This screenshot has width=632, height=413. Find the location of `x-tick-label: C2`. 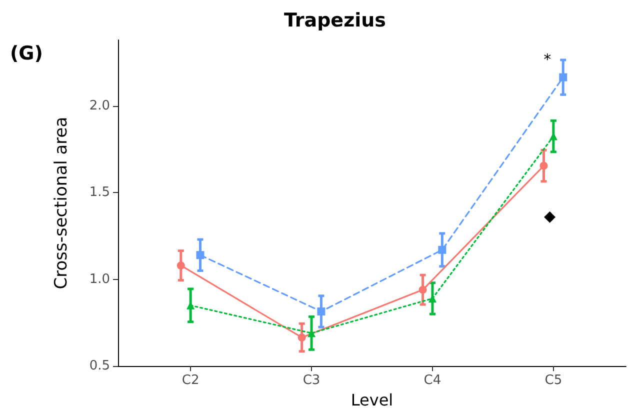

x-tick-label: C2 is located at coordinates (191, 380).